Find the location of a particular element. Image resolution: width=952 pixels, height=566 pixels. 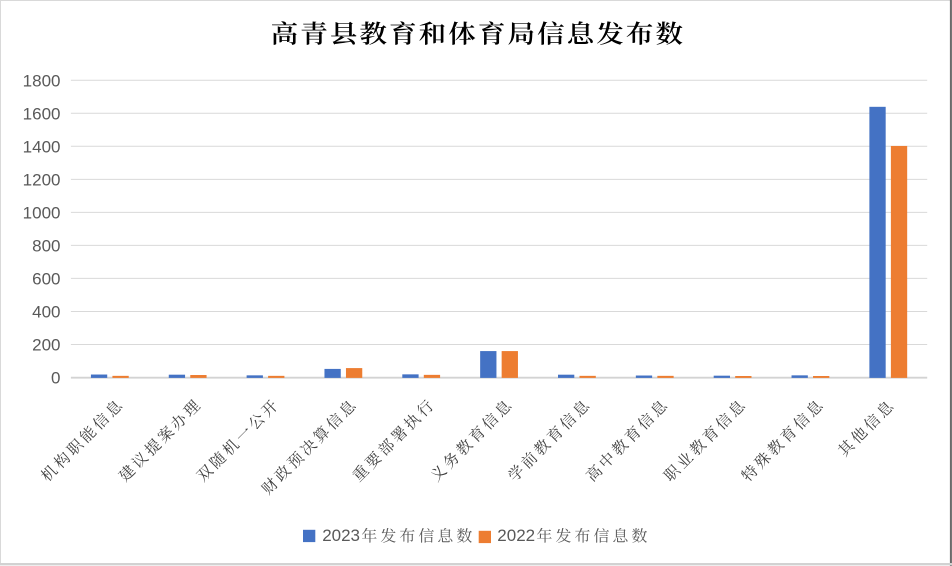

svg-text: 400 is located at coordinates (46, 312).